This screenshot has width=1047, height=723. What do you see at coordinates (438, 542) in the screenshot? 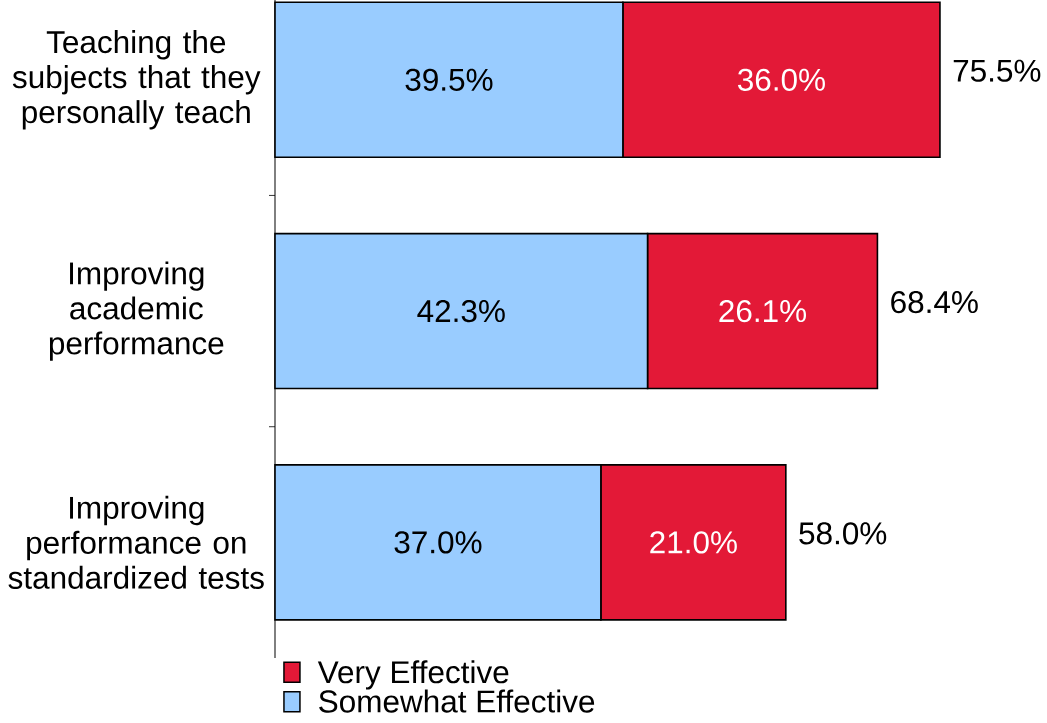
I see `data-label: 37.0%` at bounding box center [438, 542].